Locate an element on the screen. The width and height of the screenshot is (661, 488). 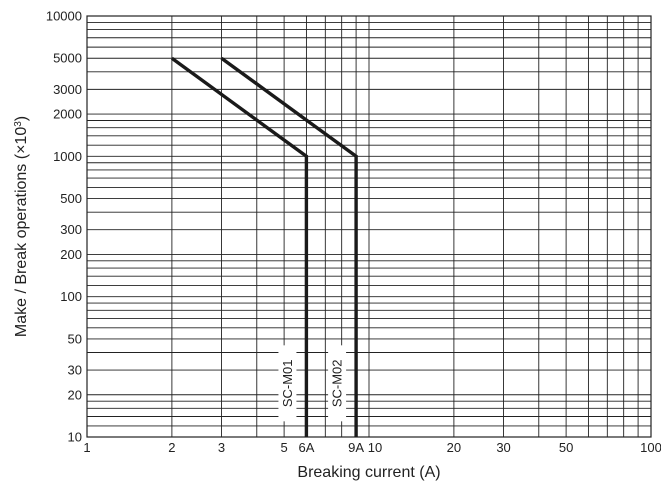
y-tick-label: 1000 is located at coordinates (67, 156).